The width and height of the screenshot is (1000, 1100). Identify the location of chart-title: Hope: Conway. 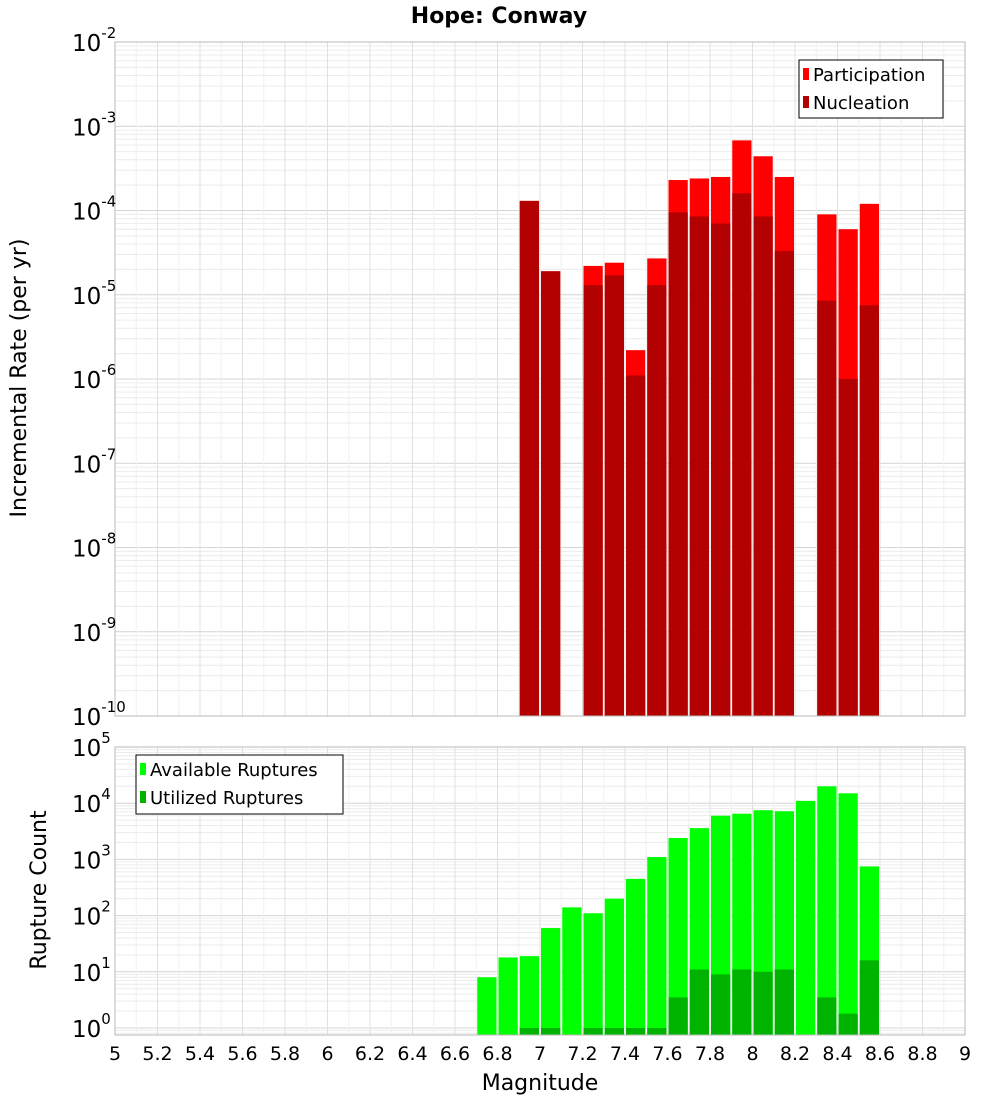
(499, 16).